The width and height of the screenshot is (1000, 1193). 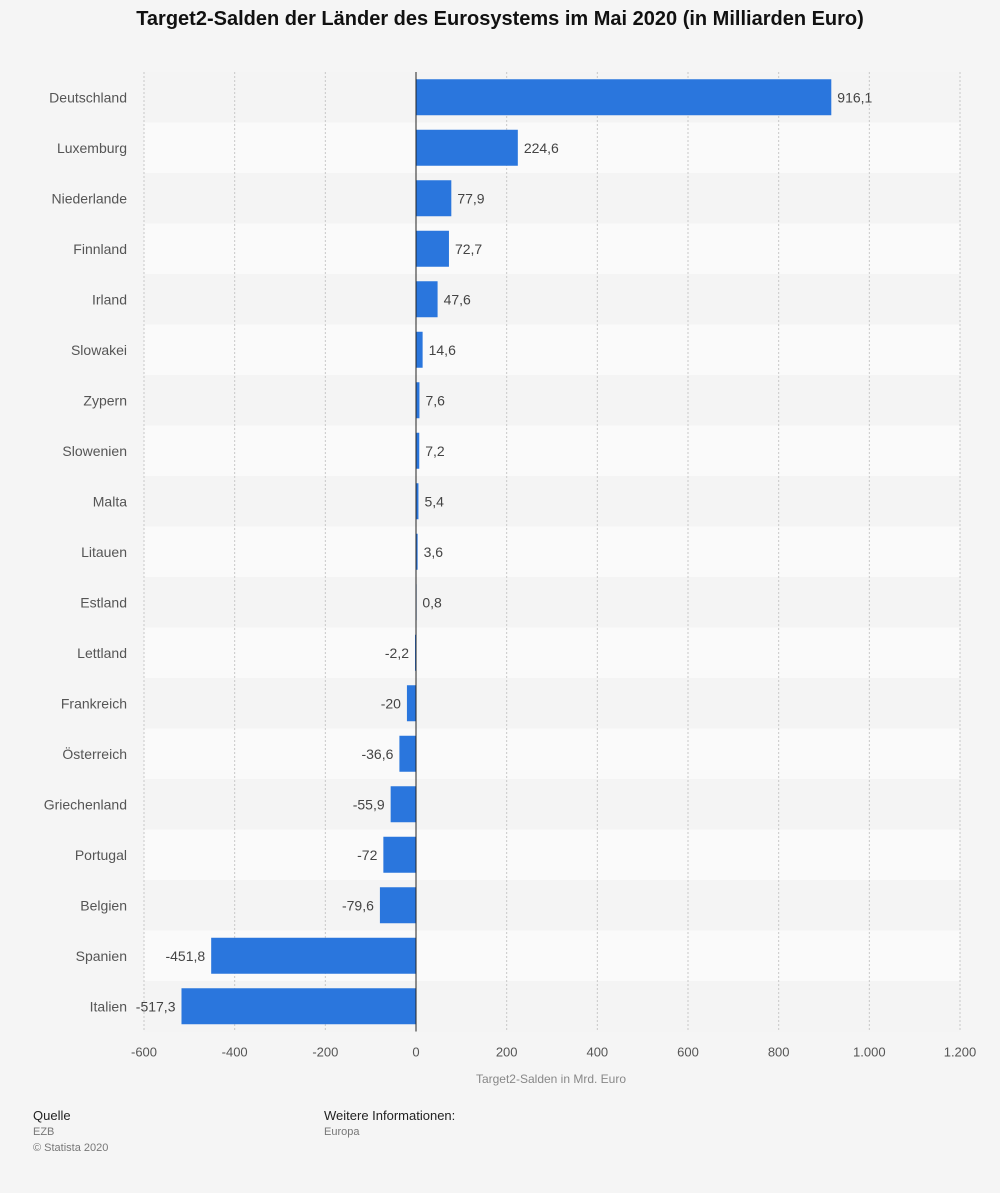 I want to click on x-tick-label: 1.000, so click(x=869, y=1052).